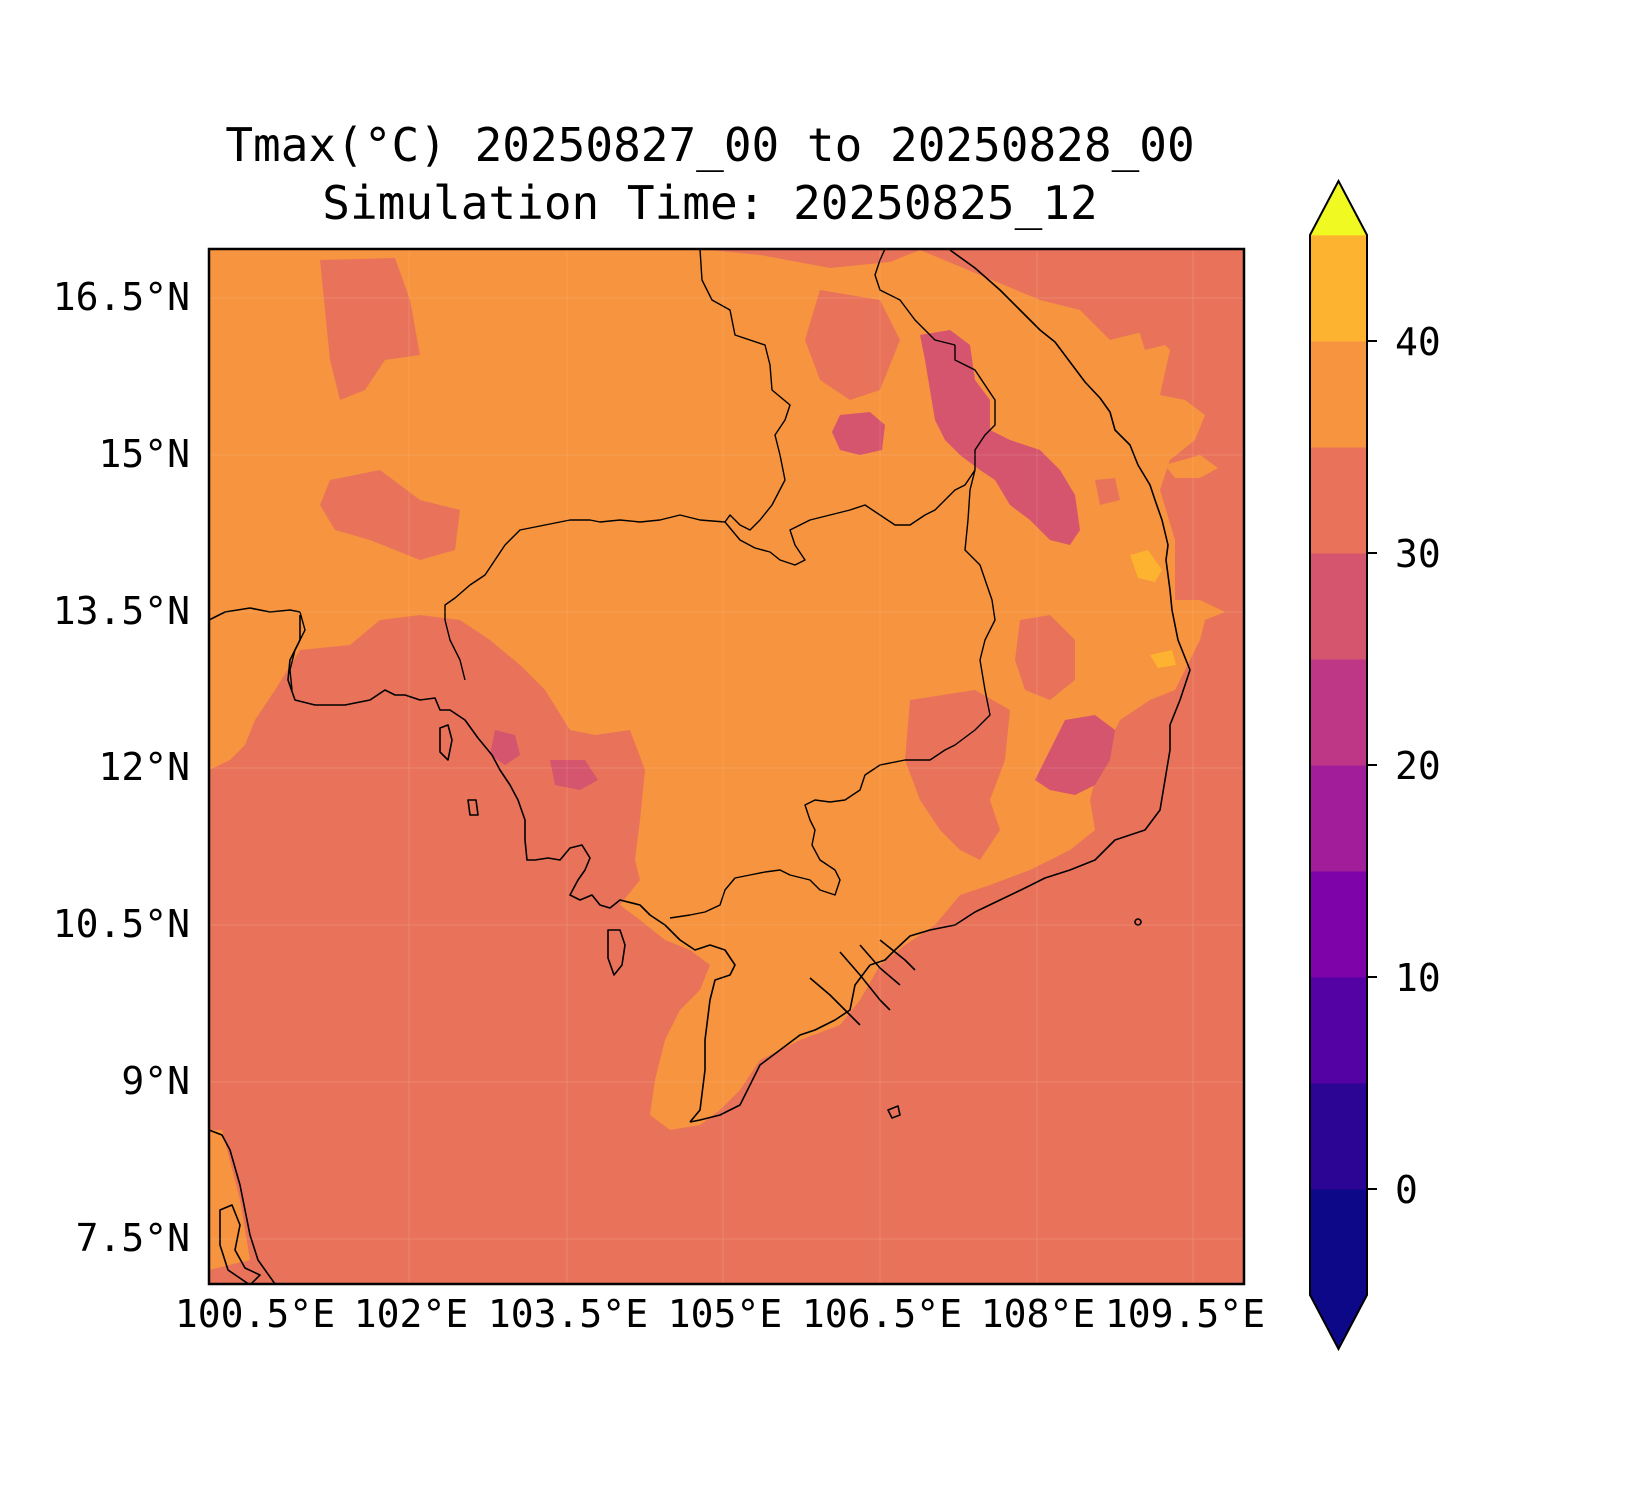 This screenshot has width=1650, height=1500. I want to click on lat-tick-label: 9°N, so click(155, 1081).